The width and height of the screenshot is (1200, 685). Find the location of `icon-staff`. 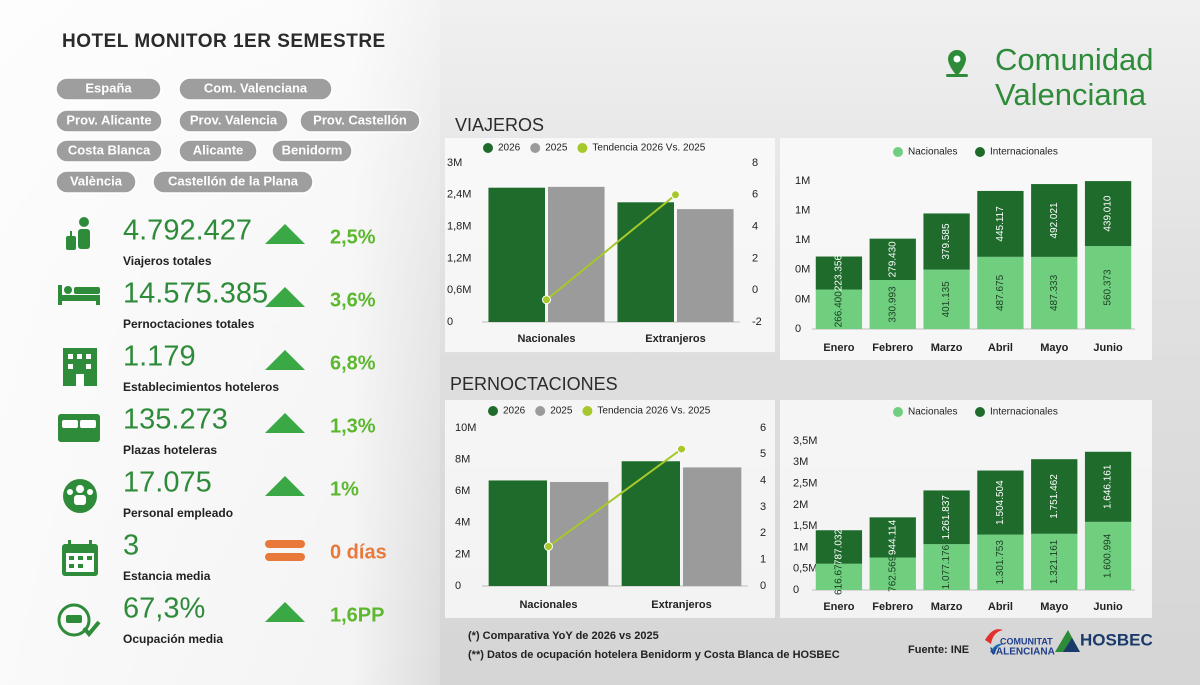

icon-staff is located at coordinates (80, 496).